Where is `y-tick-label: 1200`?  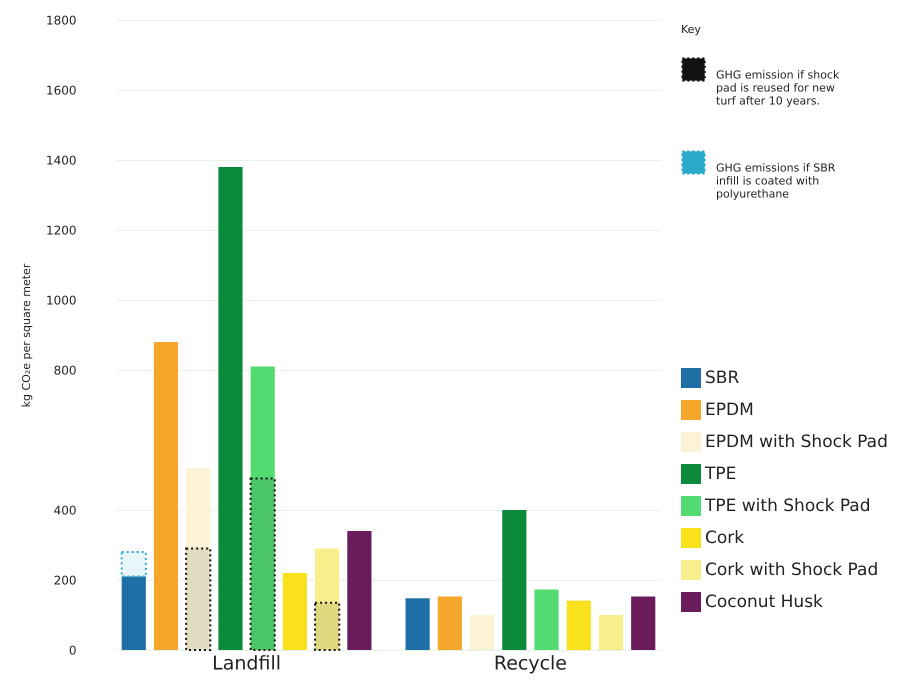 y-tick-label: 1200 is located at coordinates (61, 231).